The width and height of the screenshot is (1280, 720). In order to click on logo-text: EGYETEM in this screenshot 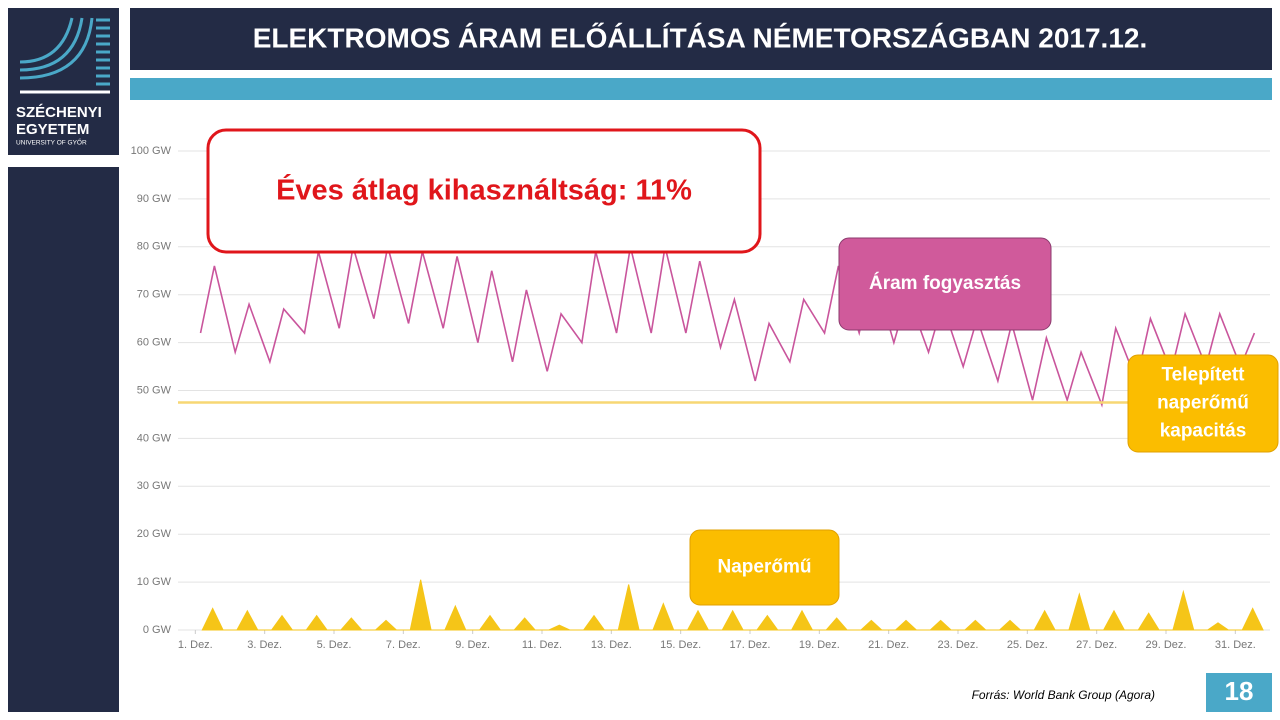, I will do `click(52, 129)`.